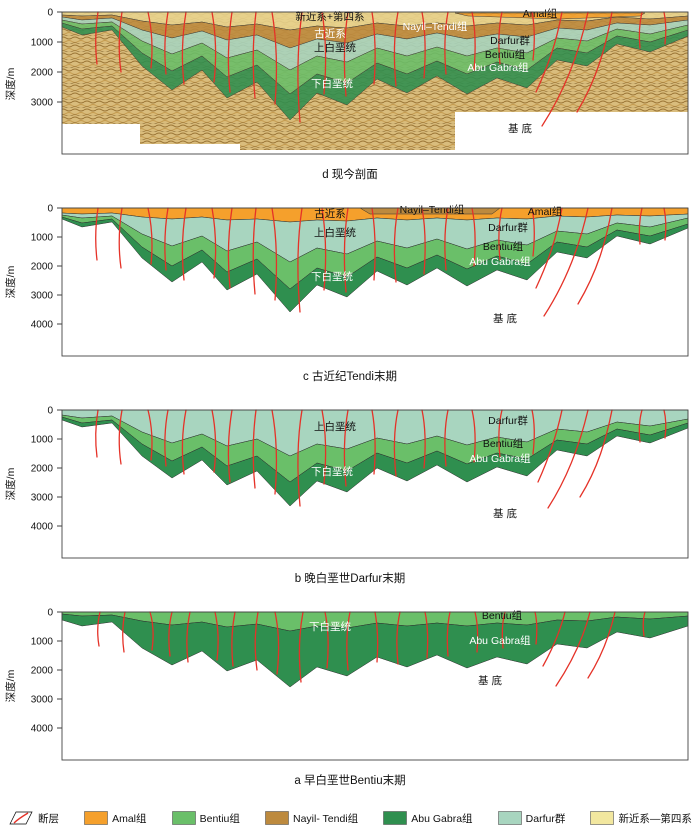 The height and width of the screenshot is (834, 700). Describe the element at coordinates (326, 818) in the screenshot. I see `legend-label: Nayil- Tendi组` at that location.